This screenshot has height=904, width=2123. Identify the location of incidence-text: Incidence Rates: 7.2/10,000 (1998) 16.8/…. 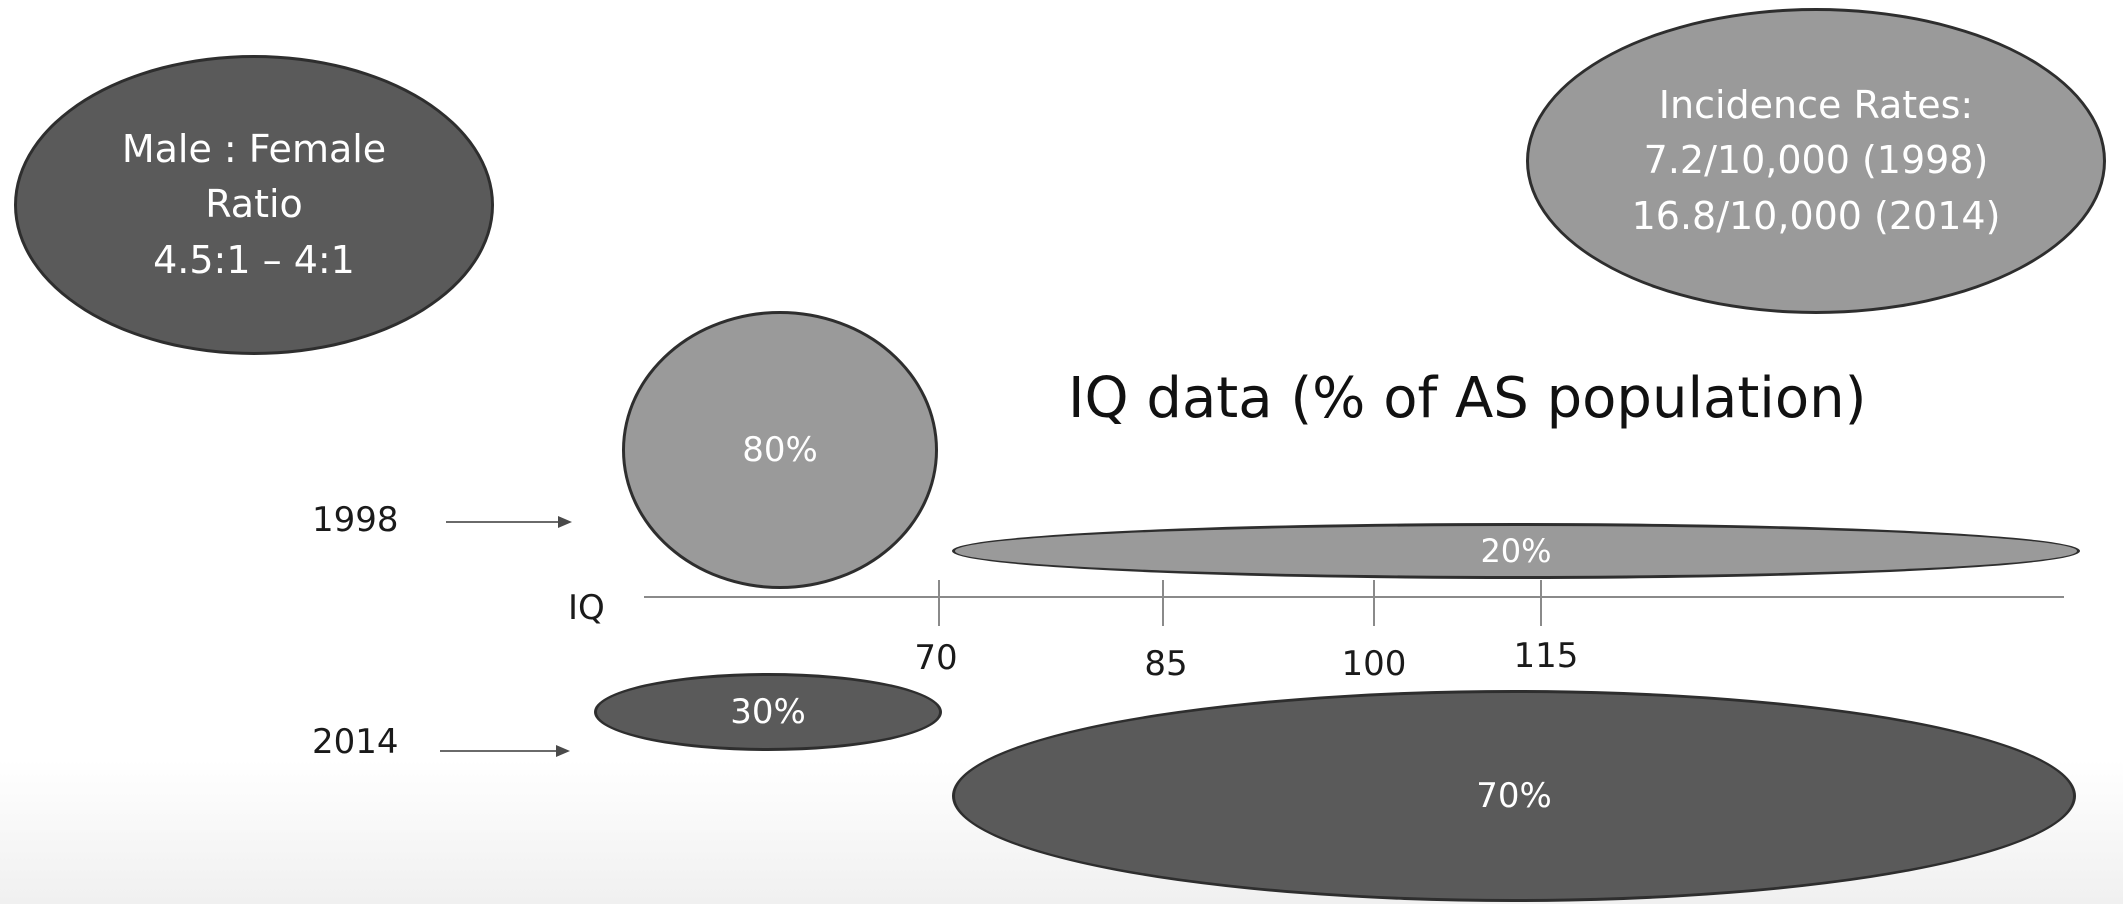
(1816, 160).